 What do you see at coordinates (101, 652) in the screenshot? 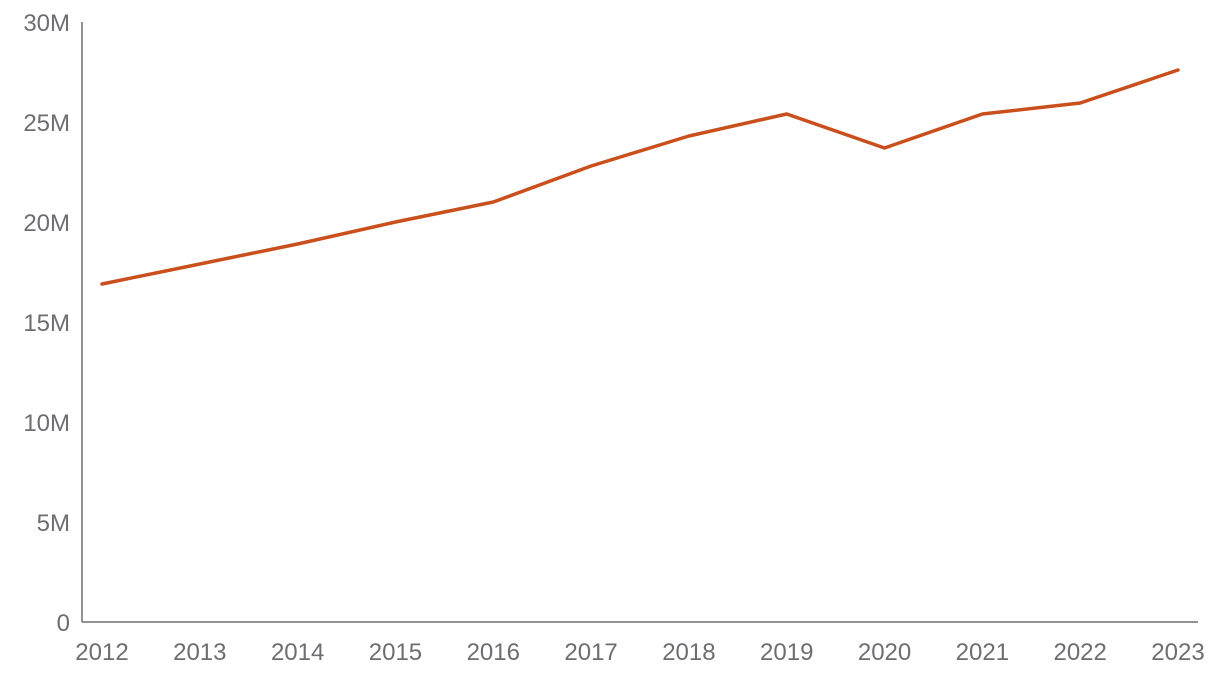
I see `x-tick-label: 2012` at bounding box center [101, 652].